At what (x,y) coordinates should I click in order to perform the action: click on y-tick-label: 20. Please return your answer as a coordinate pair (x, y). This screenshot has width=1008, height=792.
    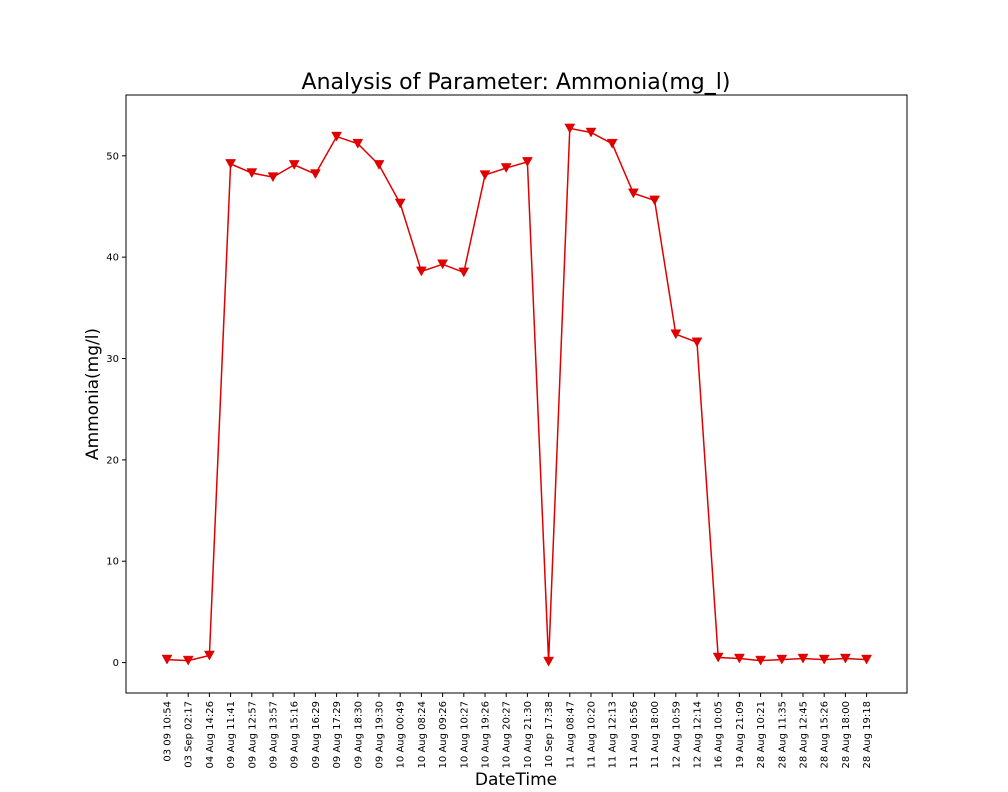
    Looking at the image, I should click on (112, 460).